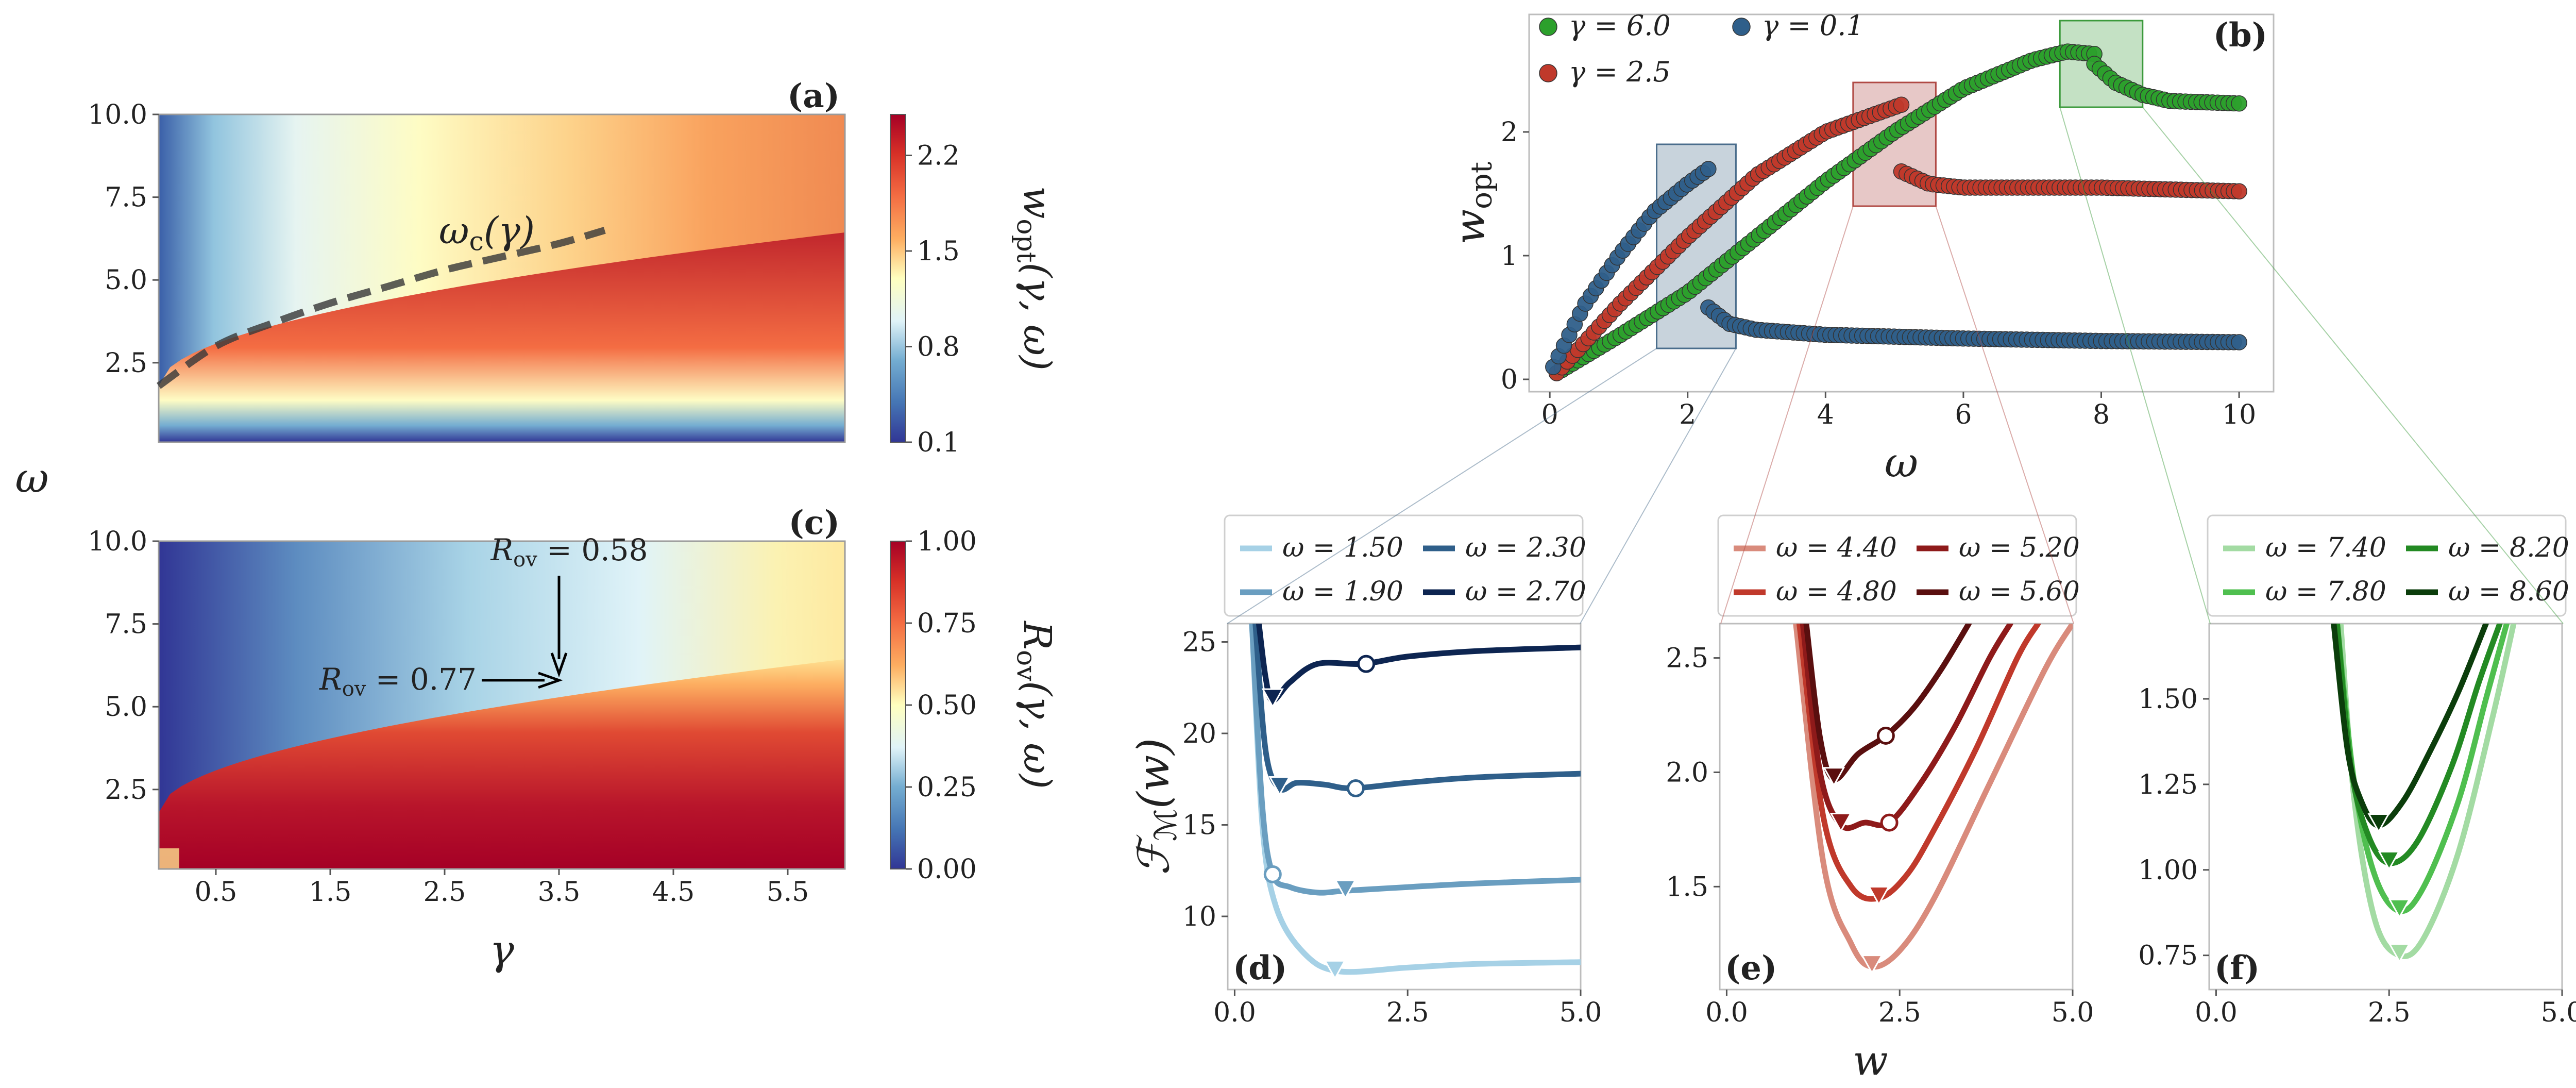  Describe the element at coordinates (1481, 185) in the screenshot. I see `y-axis-label-sub: opt` at that location.